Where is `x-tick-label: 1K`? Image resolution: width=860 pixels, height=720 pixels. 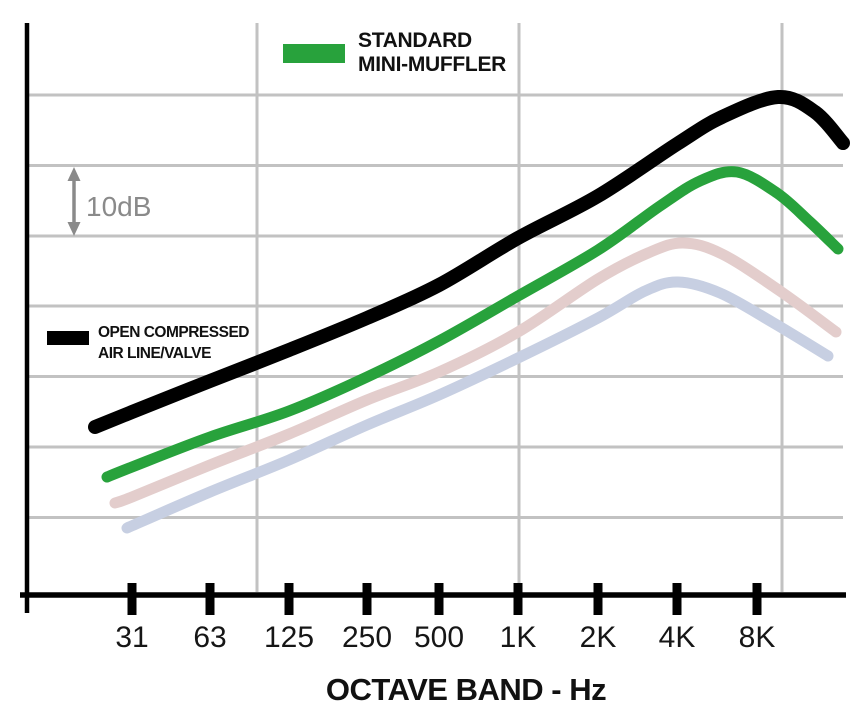 x-tick-label: 1K is located at coordinates (518, 637).